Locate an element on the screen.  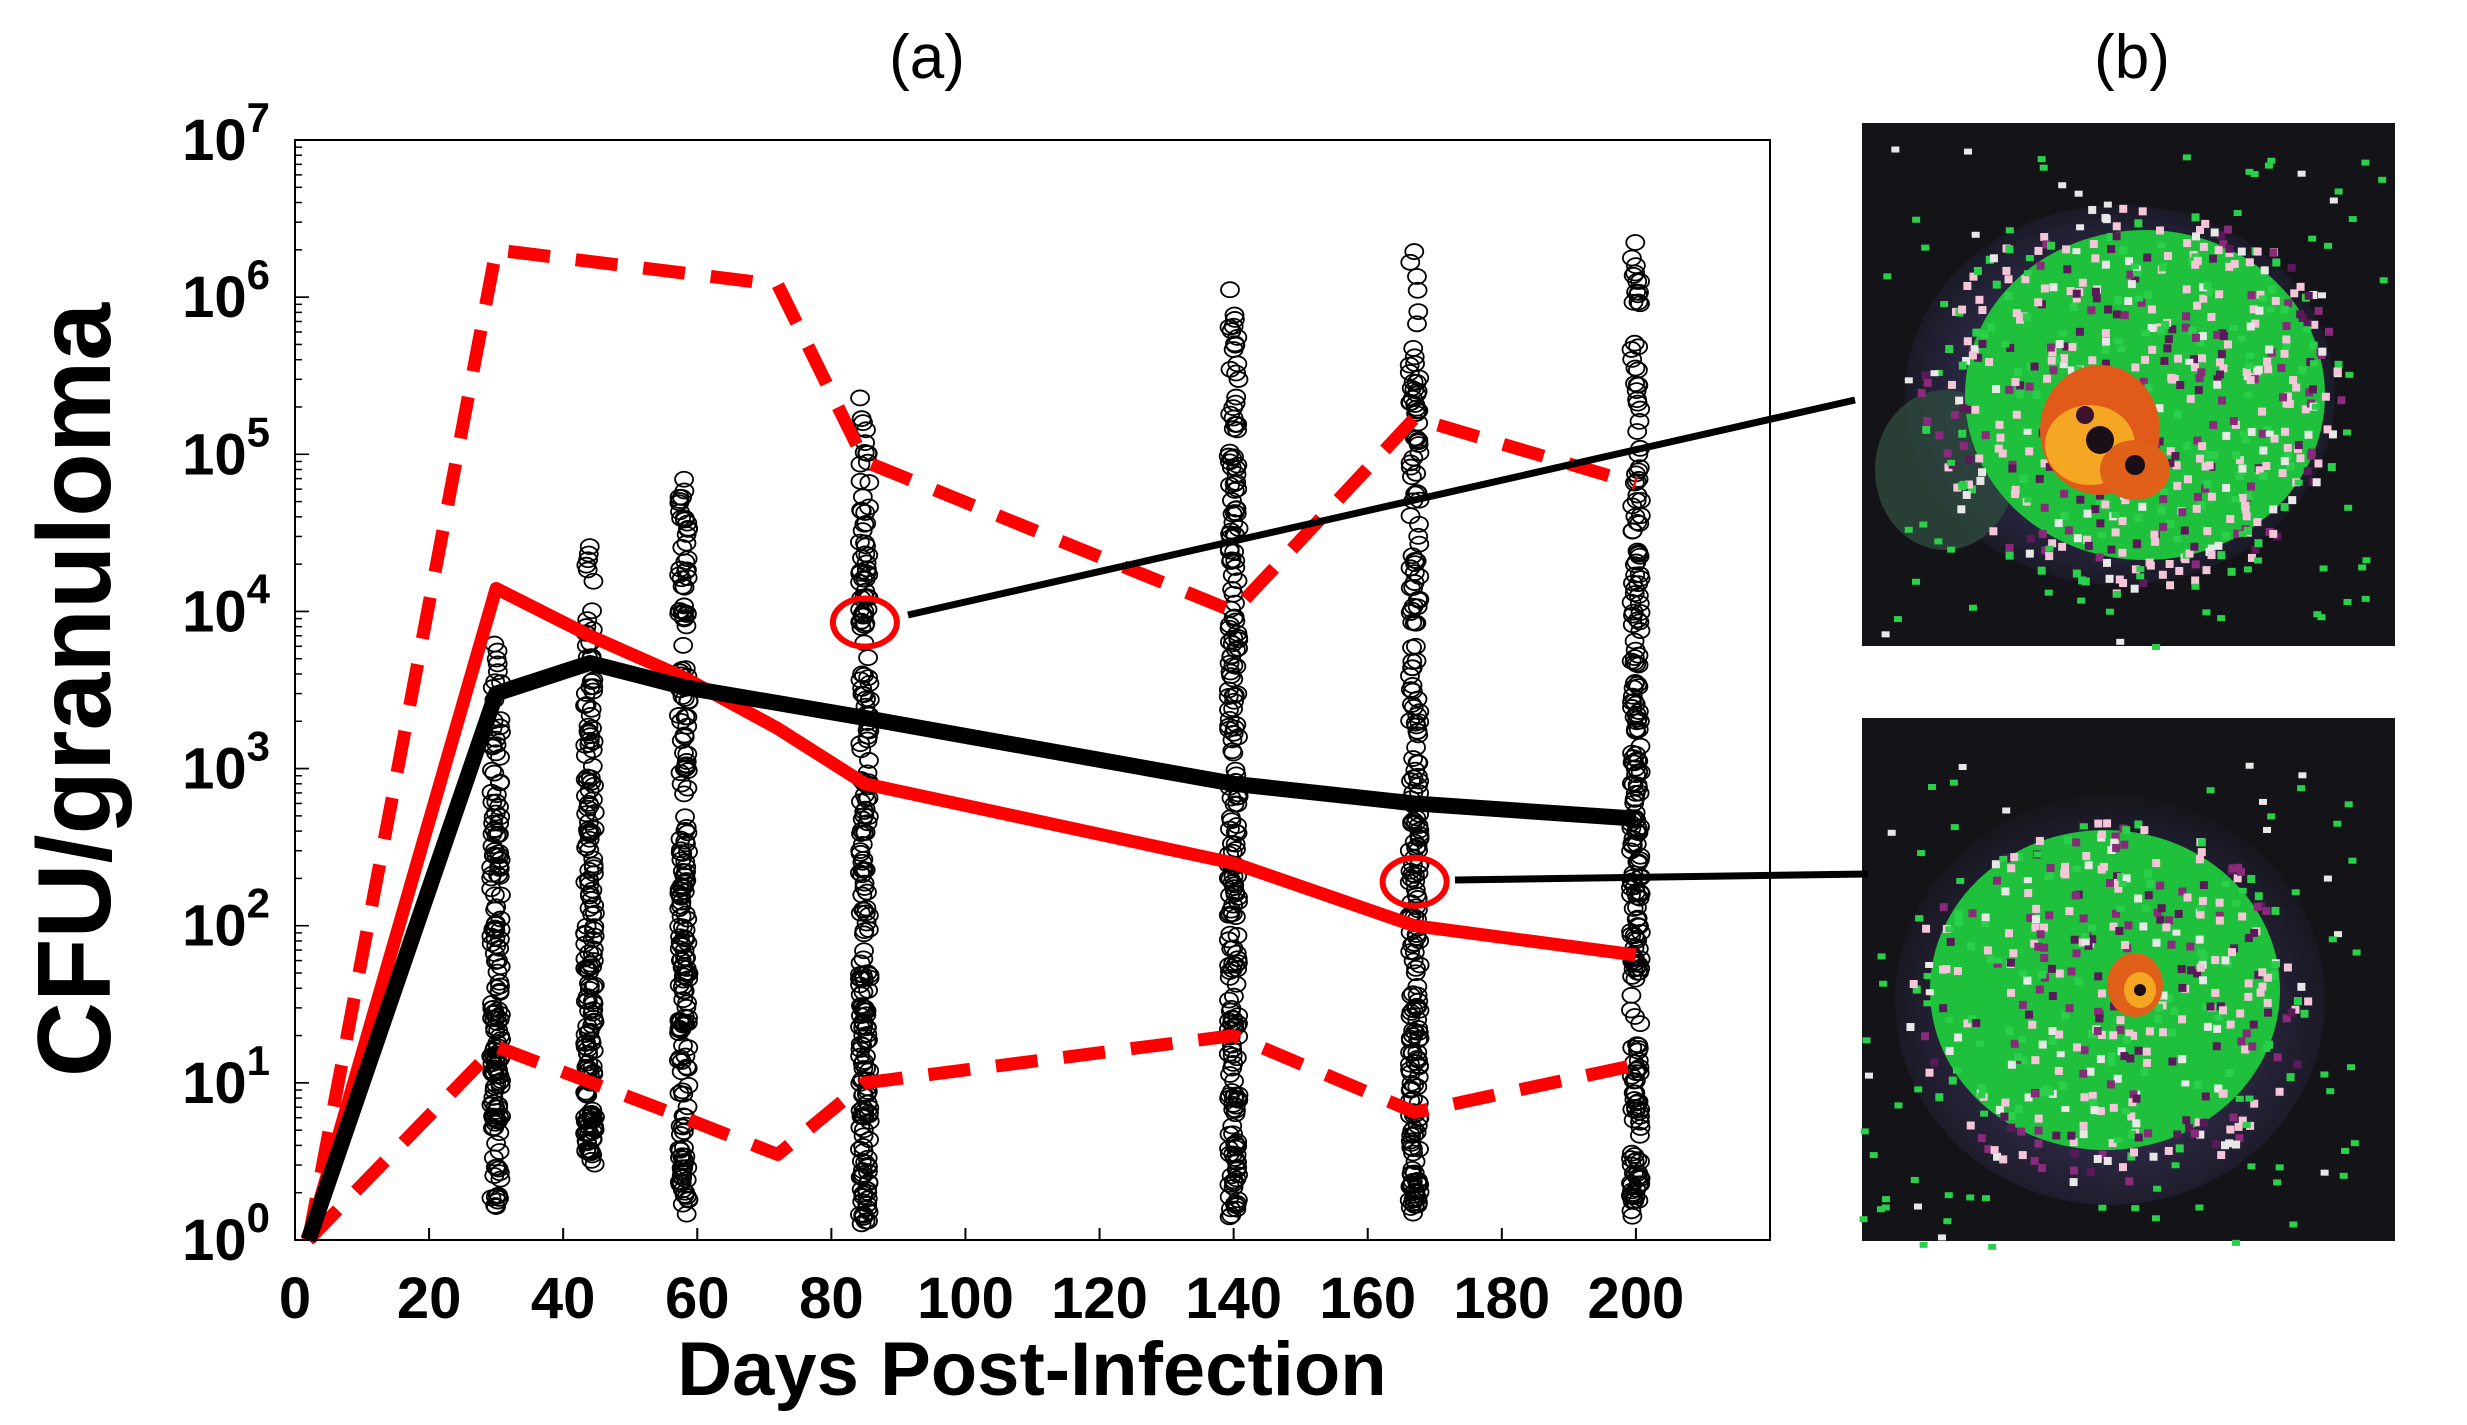
x-tick-label: 0 is located at coordinates (295, 1298).